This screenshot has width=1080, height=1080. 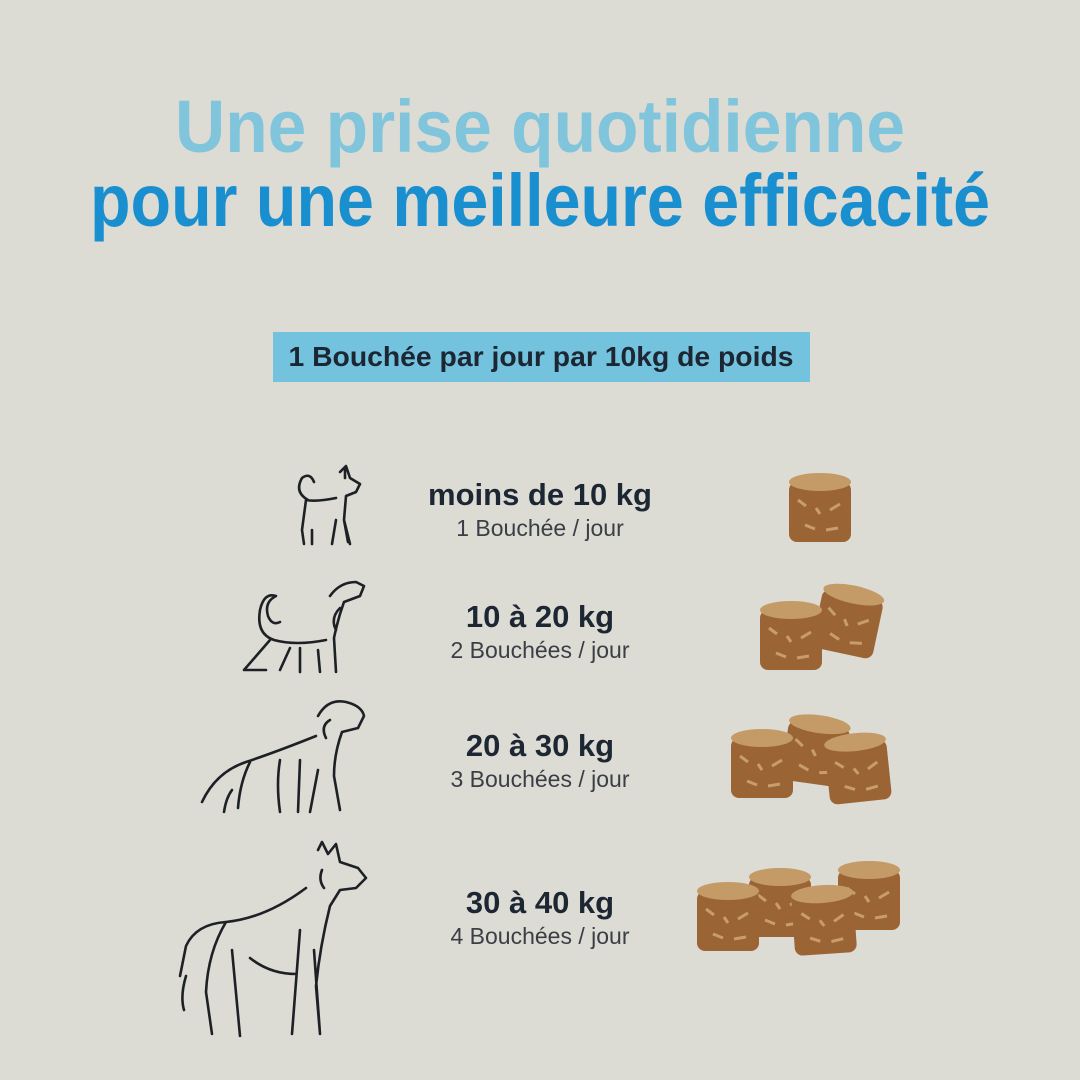 I want to click on dog-medium, so click(x=304, y=627).